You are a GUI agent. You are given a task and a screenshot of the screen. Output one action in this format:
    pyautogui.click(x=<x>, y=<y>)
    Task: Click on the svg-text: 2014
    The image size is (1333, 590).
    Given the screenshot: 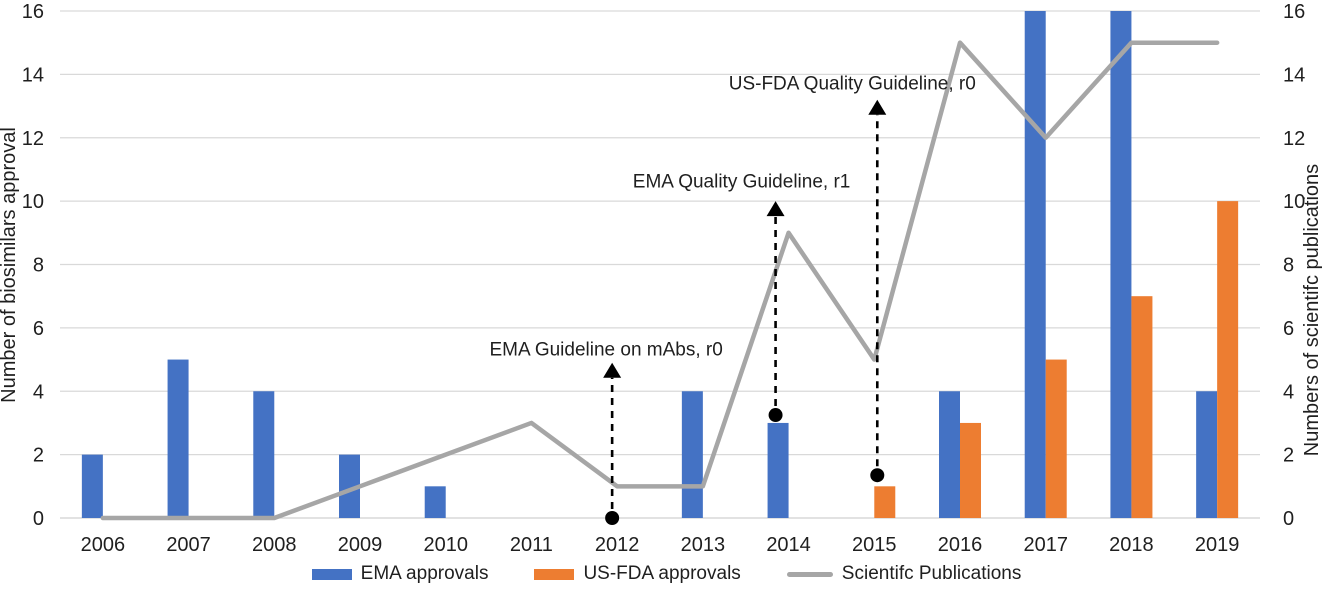 What is the action you would take?
    pyautogui.click(x=788, y=545)
    